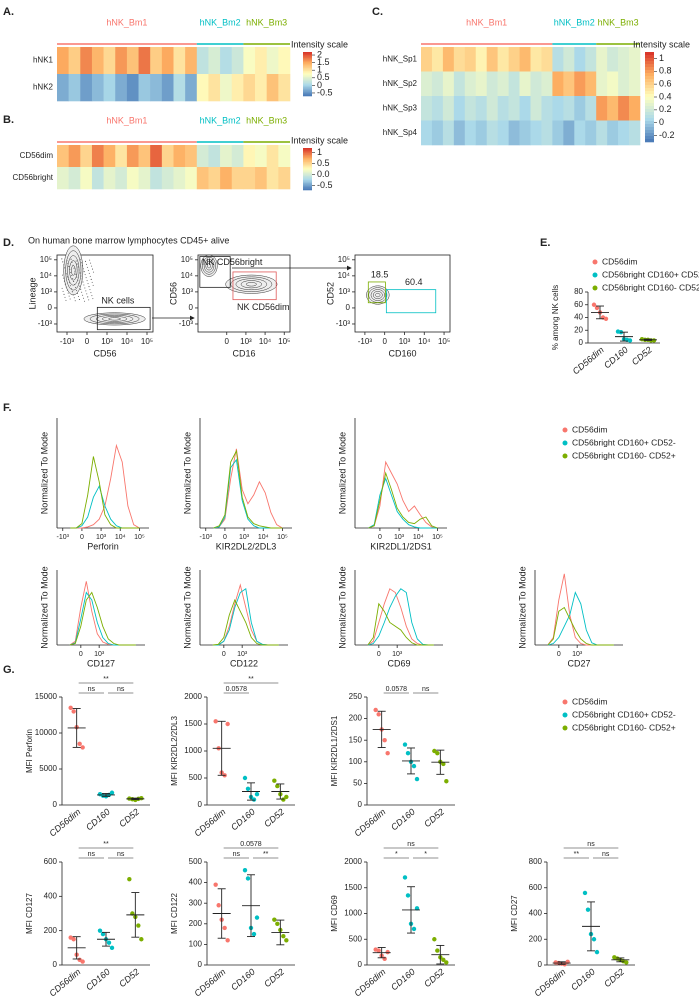  What do you see at coordinates (187, 275) in the screenshot?
I see `y-tick-label: 10⁴` at bounding box center [187, 275].